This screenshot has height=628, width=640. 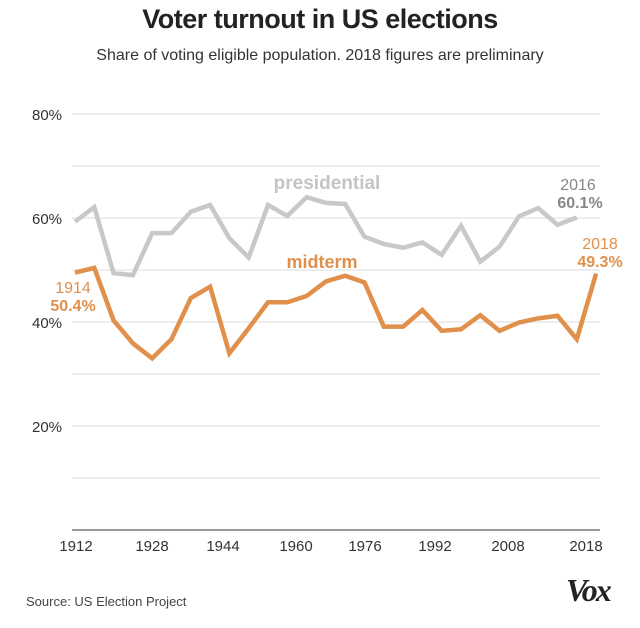 I want to click on x-tick-label: 1928, so click(x=151, y=546).